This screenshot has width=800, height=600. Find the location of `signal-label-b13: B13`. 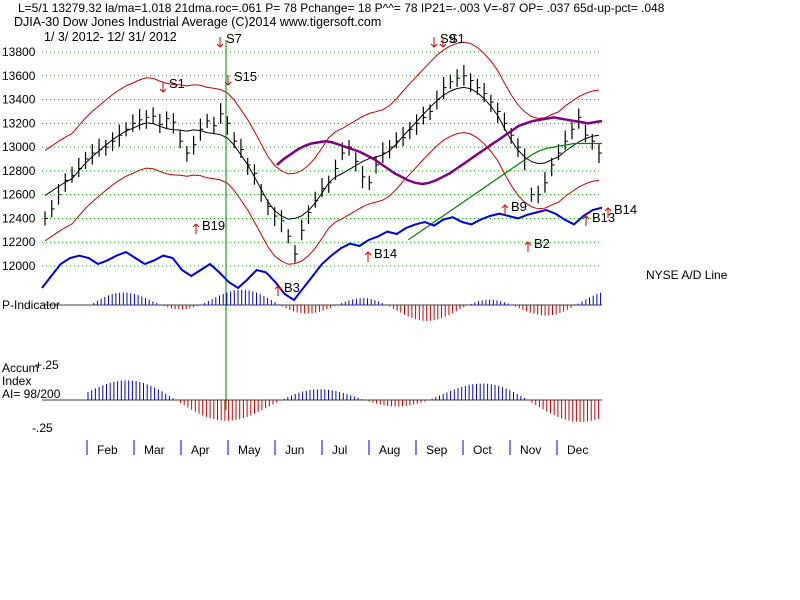

signal-label-b13: B13 is located at coordinates (603, 217).